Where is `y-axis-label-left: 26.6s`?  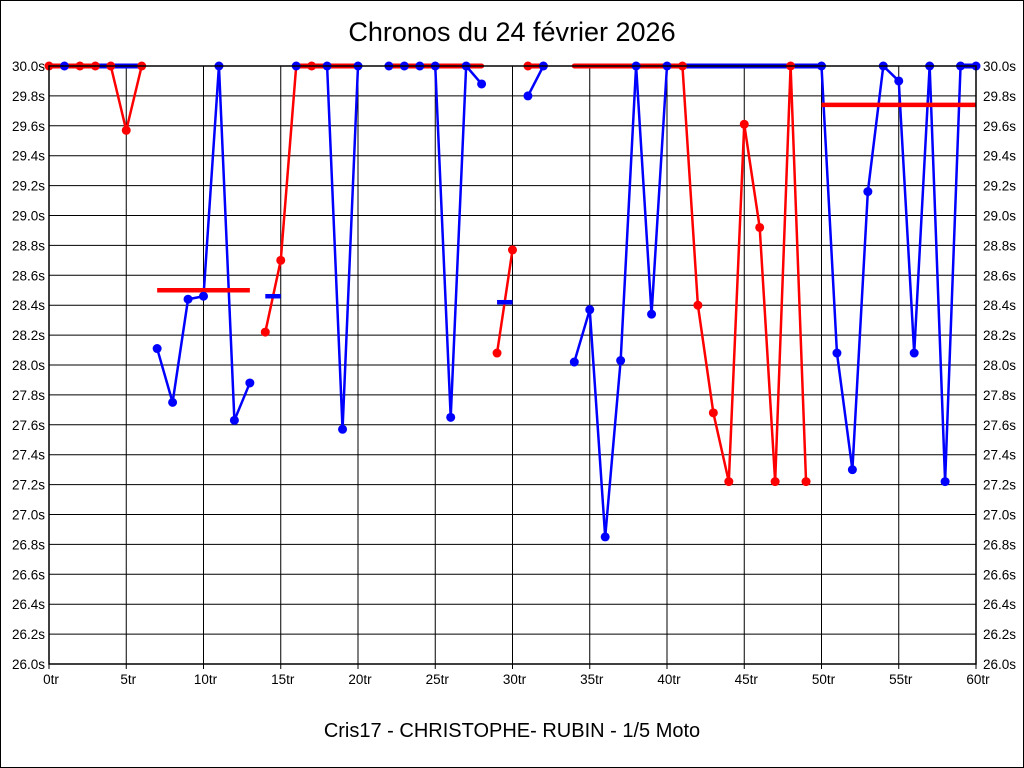 y-axis-label-left: 26.6s is located at coordinates (28, 574).